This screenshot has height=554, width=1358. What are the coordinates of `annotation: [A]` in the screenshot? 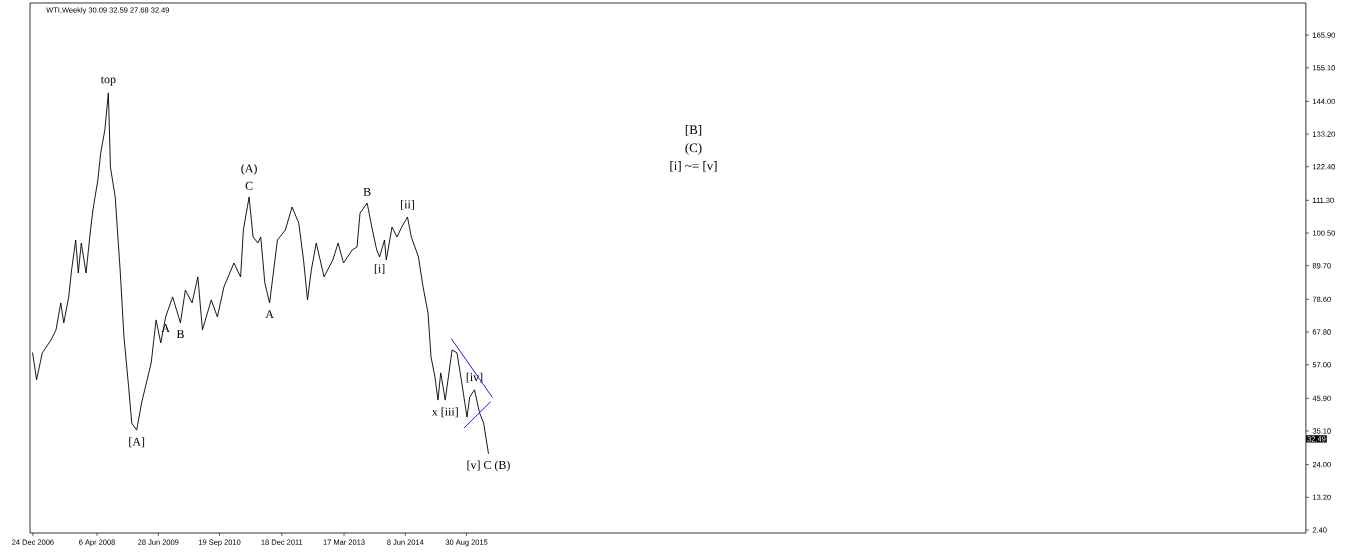 It's located at (137, 442).